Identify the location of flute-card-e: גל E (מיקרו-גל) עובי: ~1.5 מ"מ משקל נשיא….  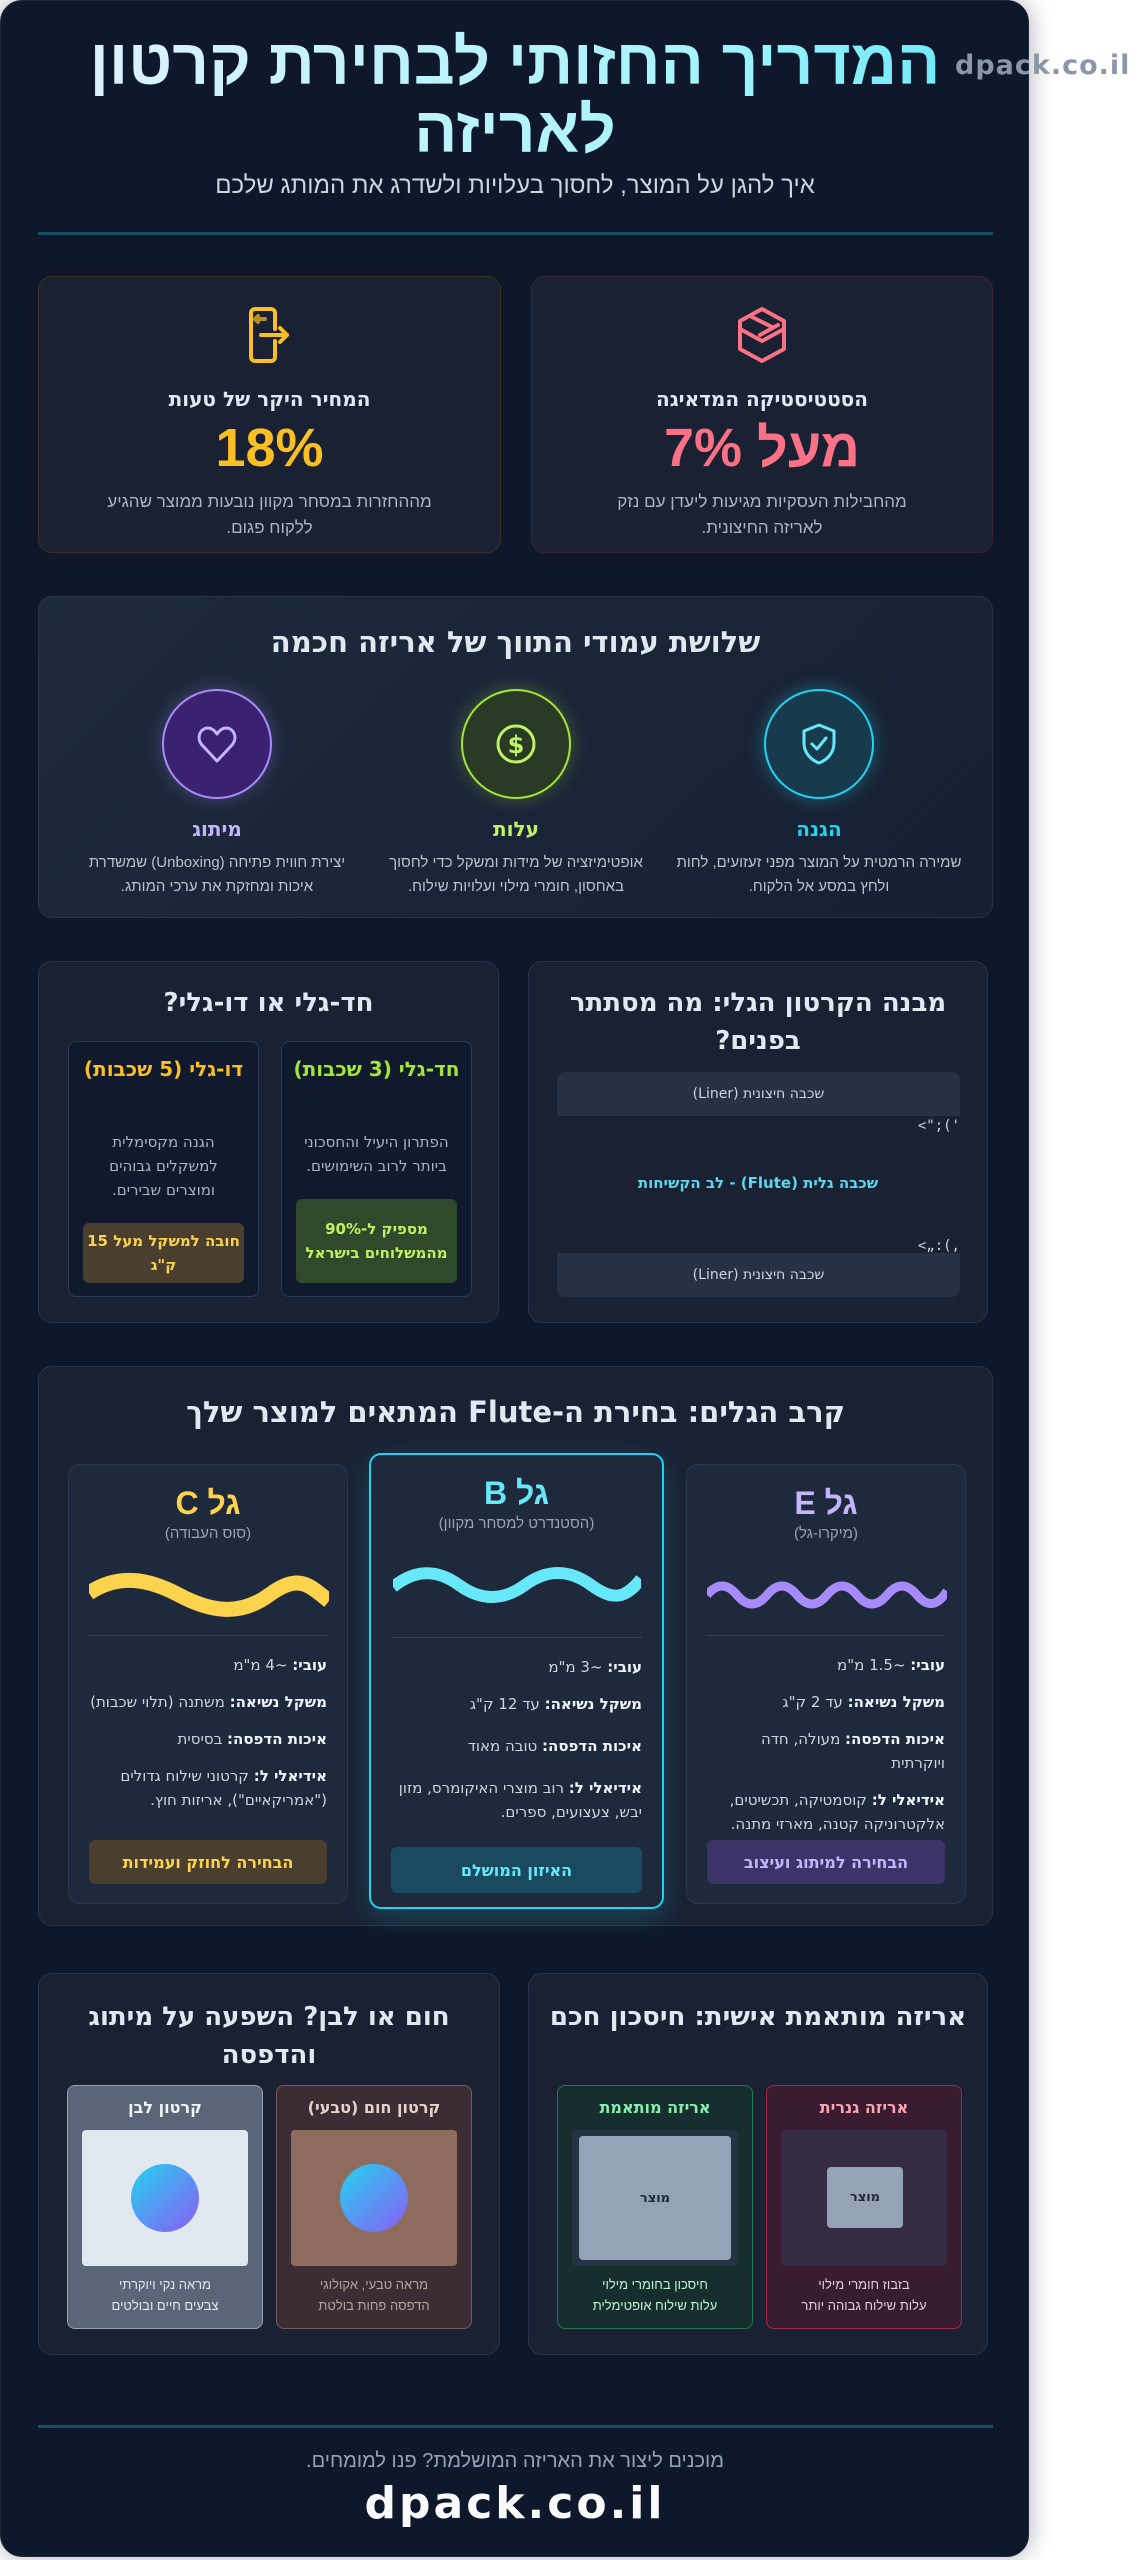
(826, 1684).